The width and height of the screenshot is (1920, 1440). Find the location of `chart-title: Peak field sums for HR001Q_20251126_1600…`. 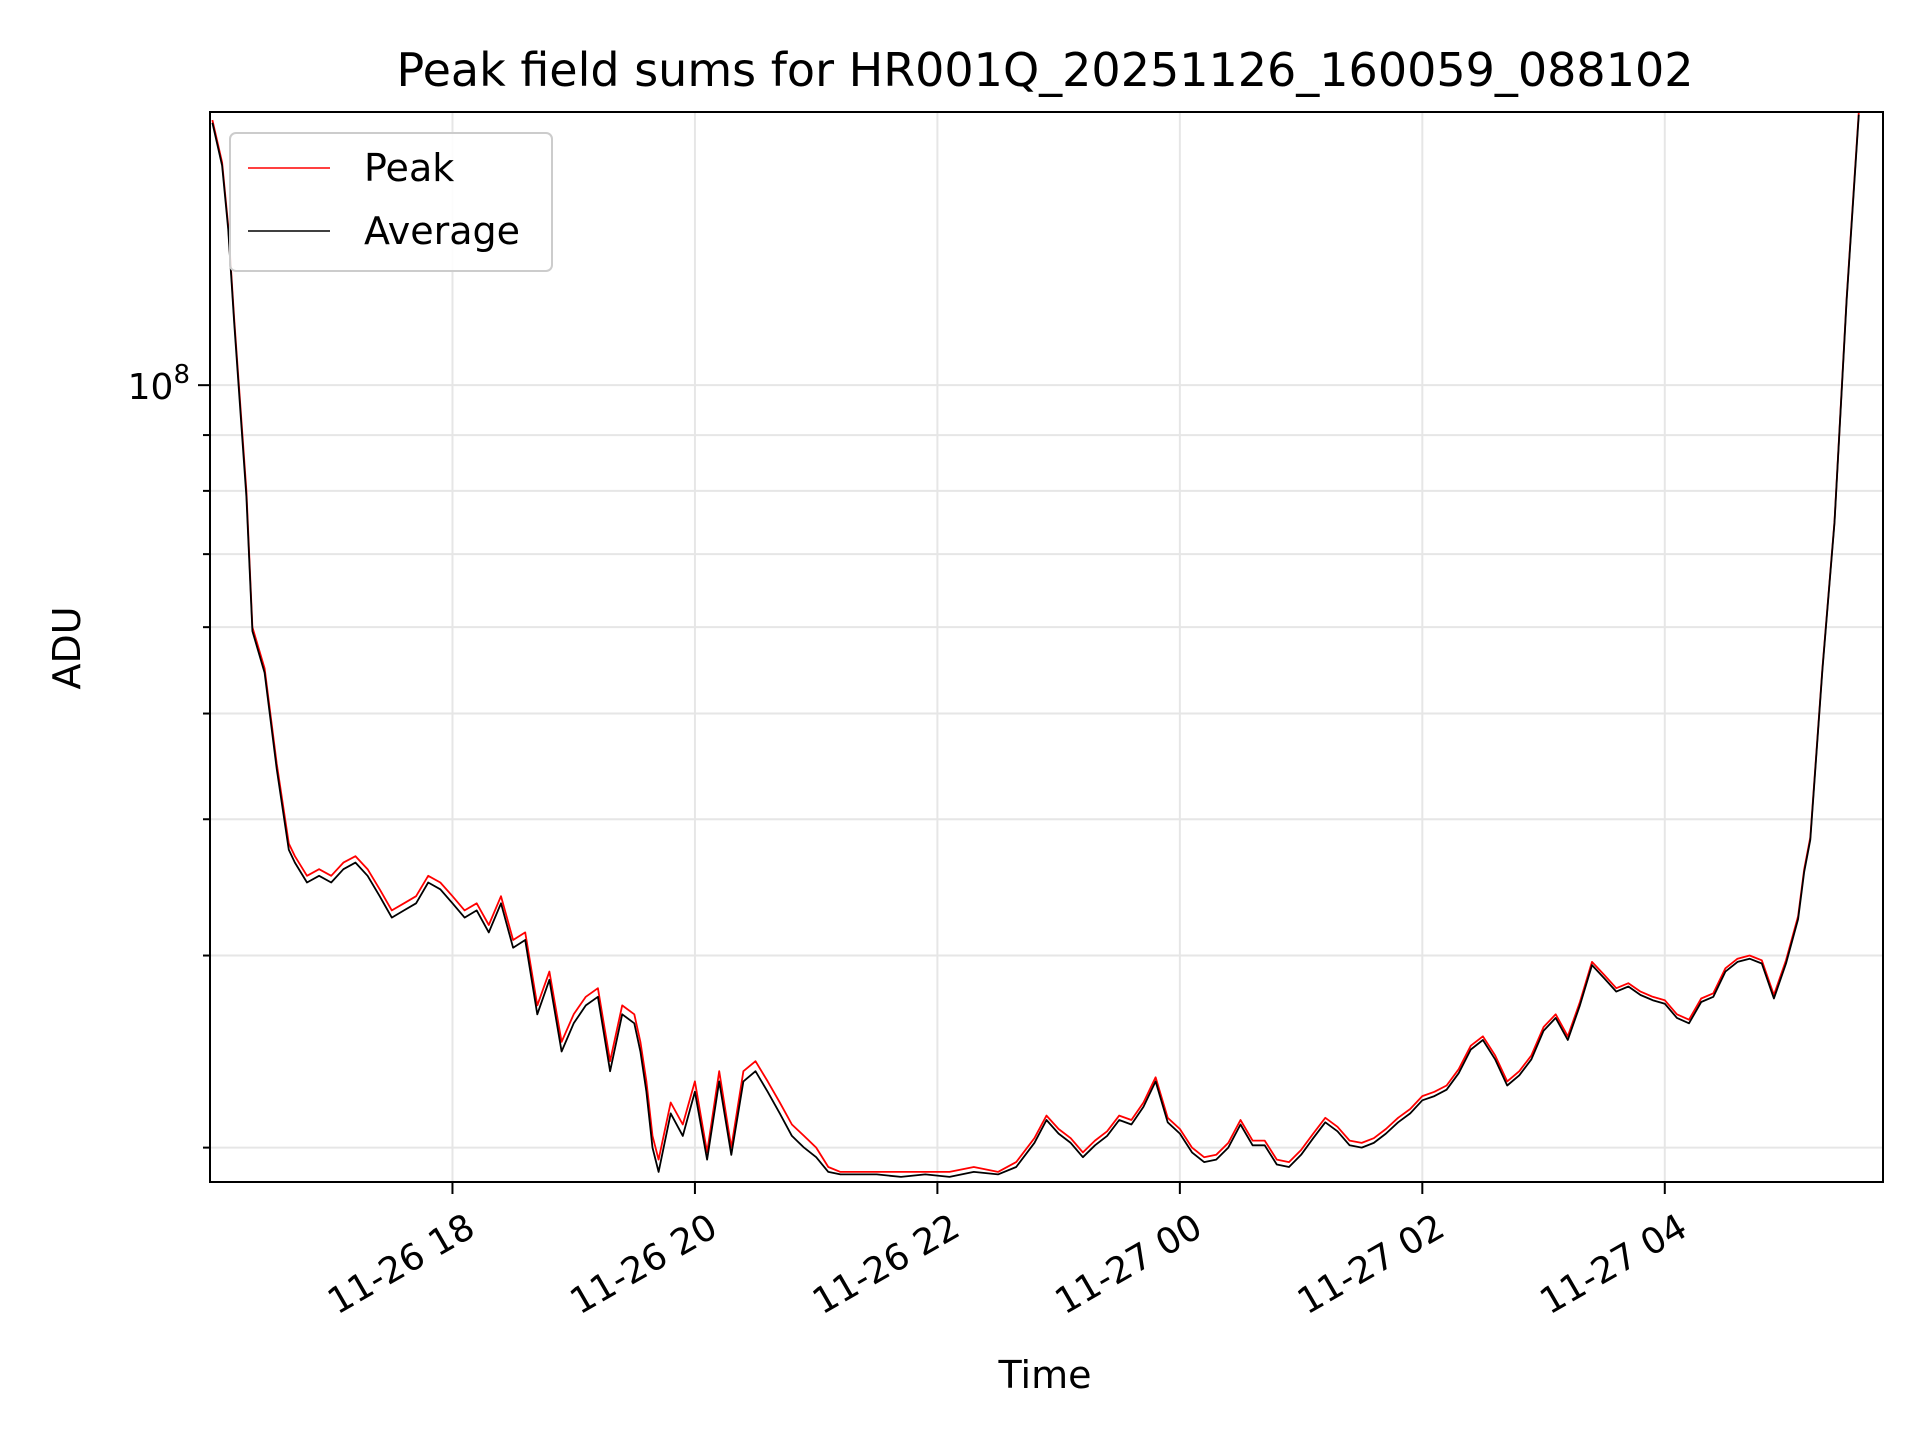

chart-title: Peak field sums for HR001Q_20251126_1600… is located at coordinates (1044, 70).